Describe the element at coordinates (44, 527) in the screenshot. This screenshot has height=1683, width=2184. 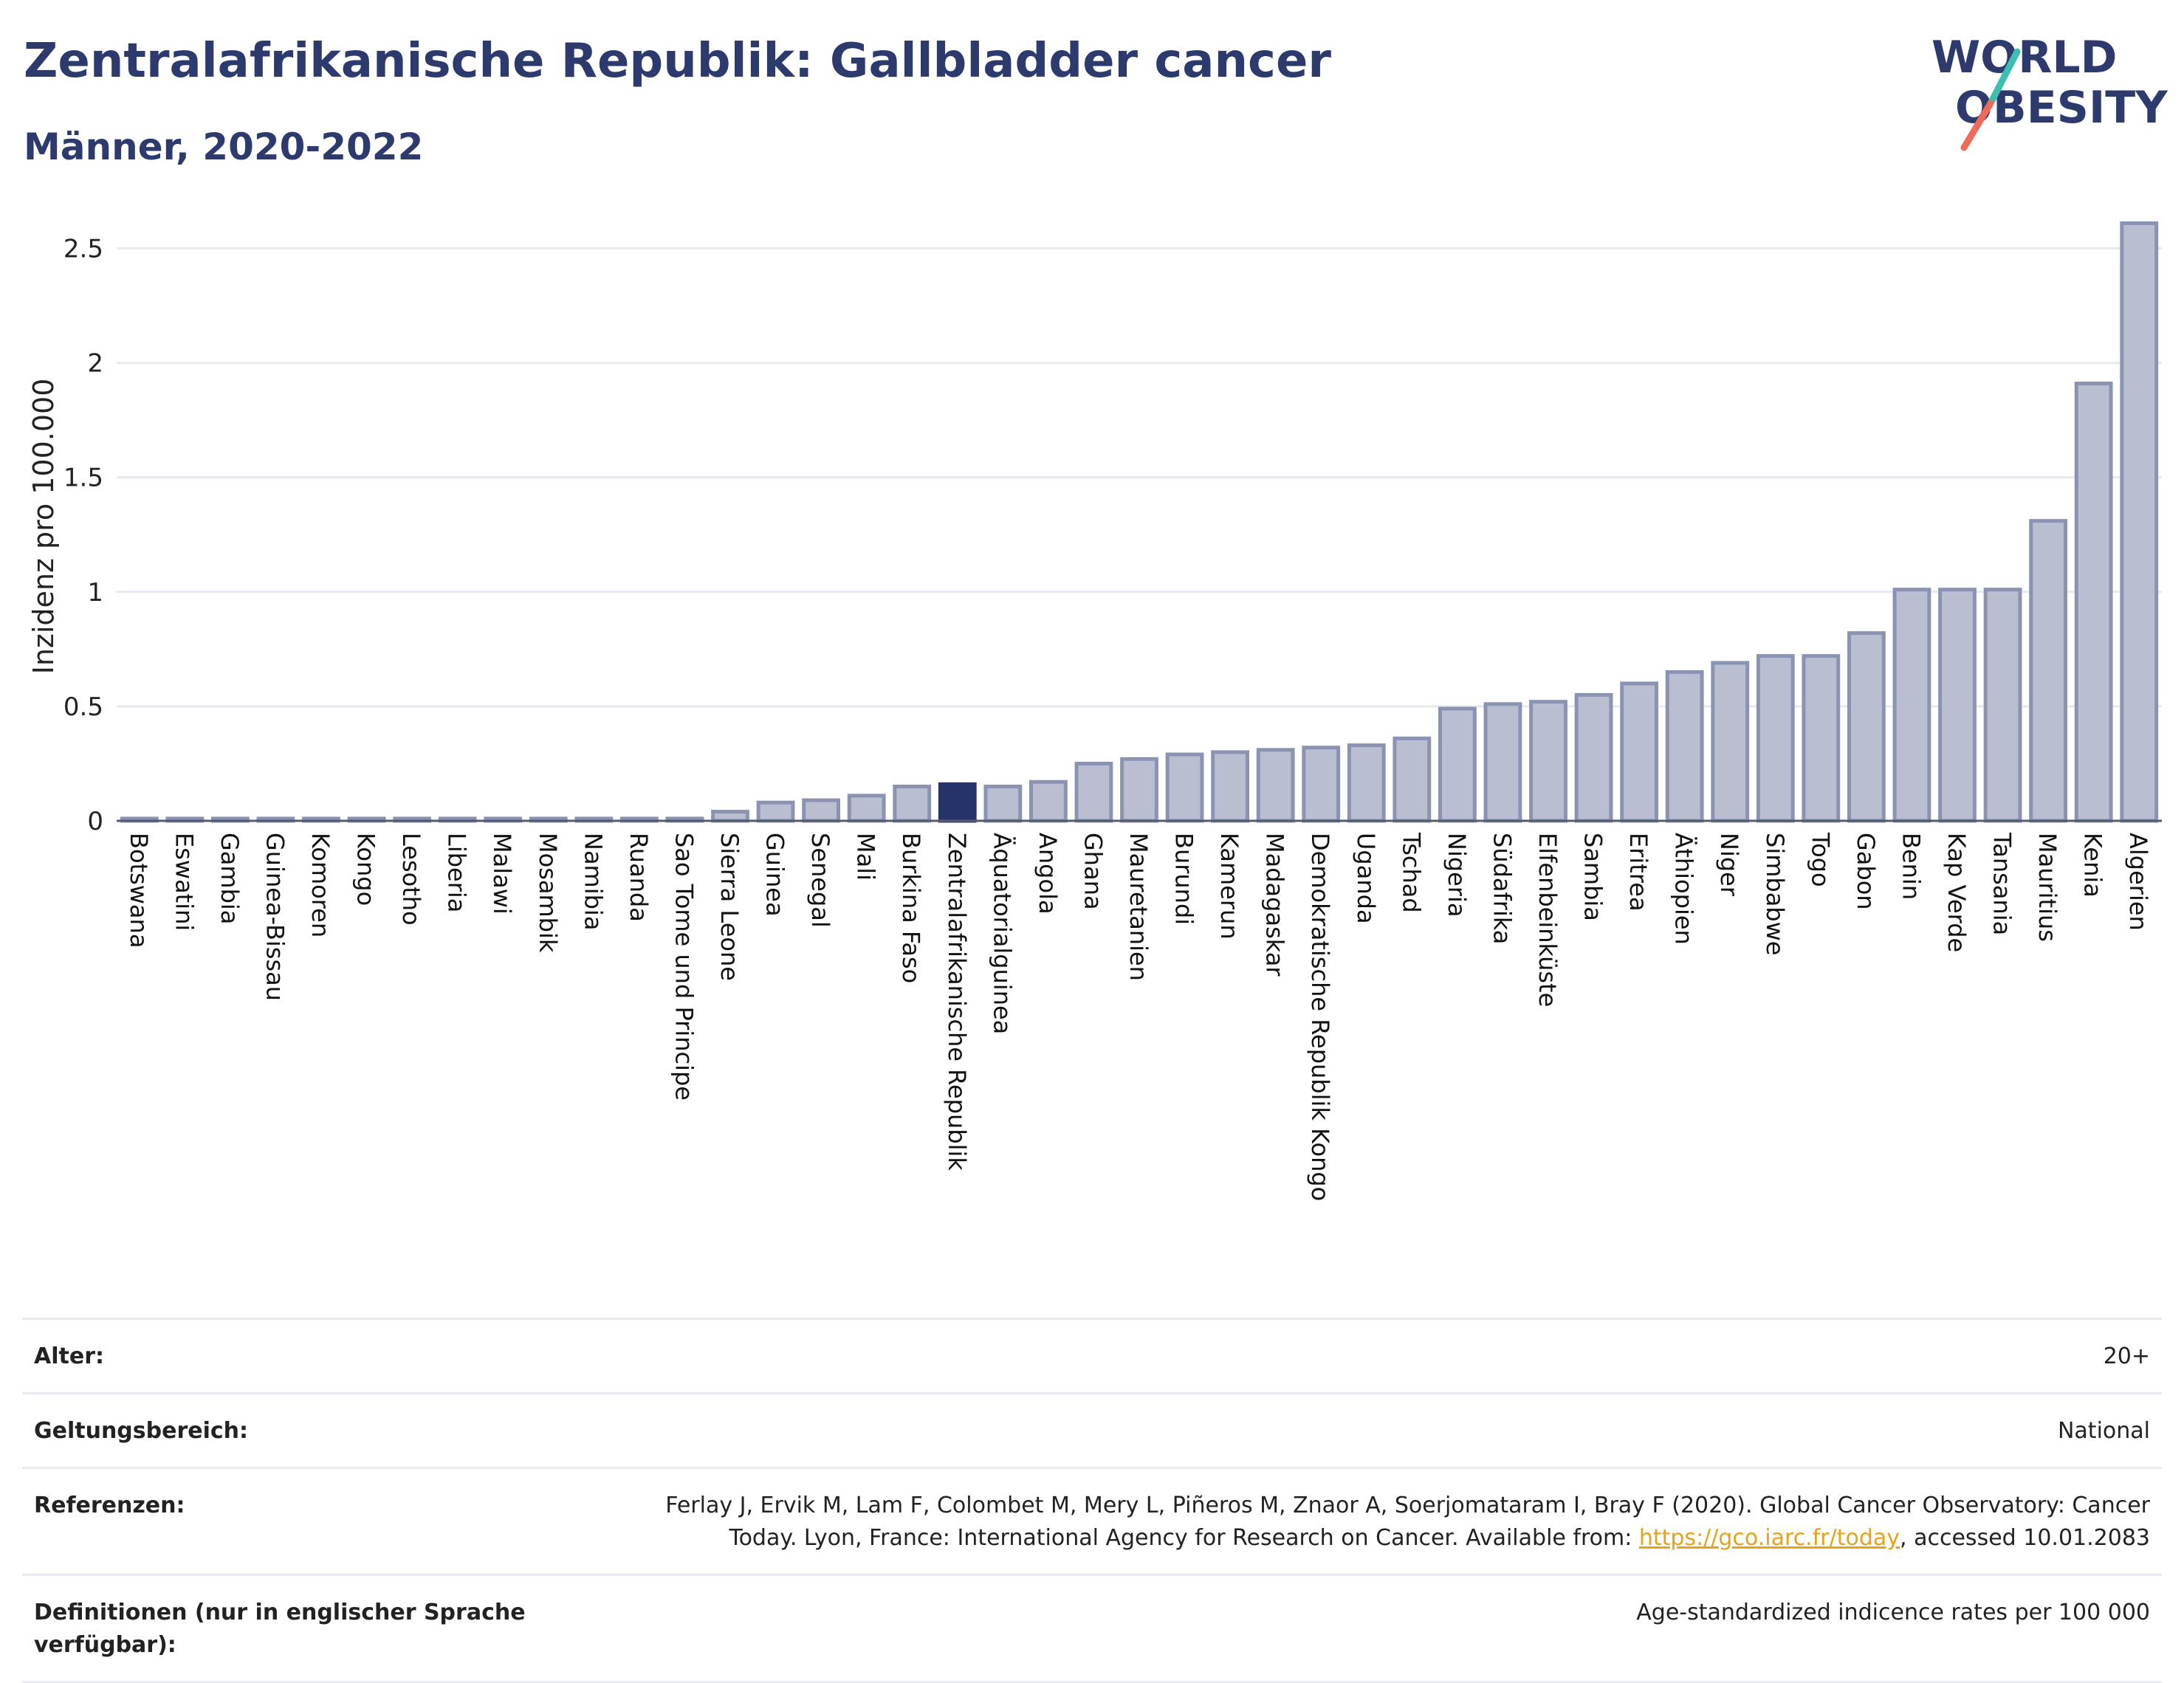
I see `y-axis-label: Inzidenz pro 100.000` at that location.